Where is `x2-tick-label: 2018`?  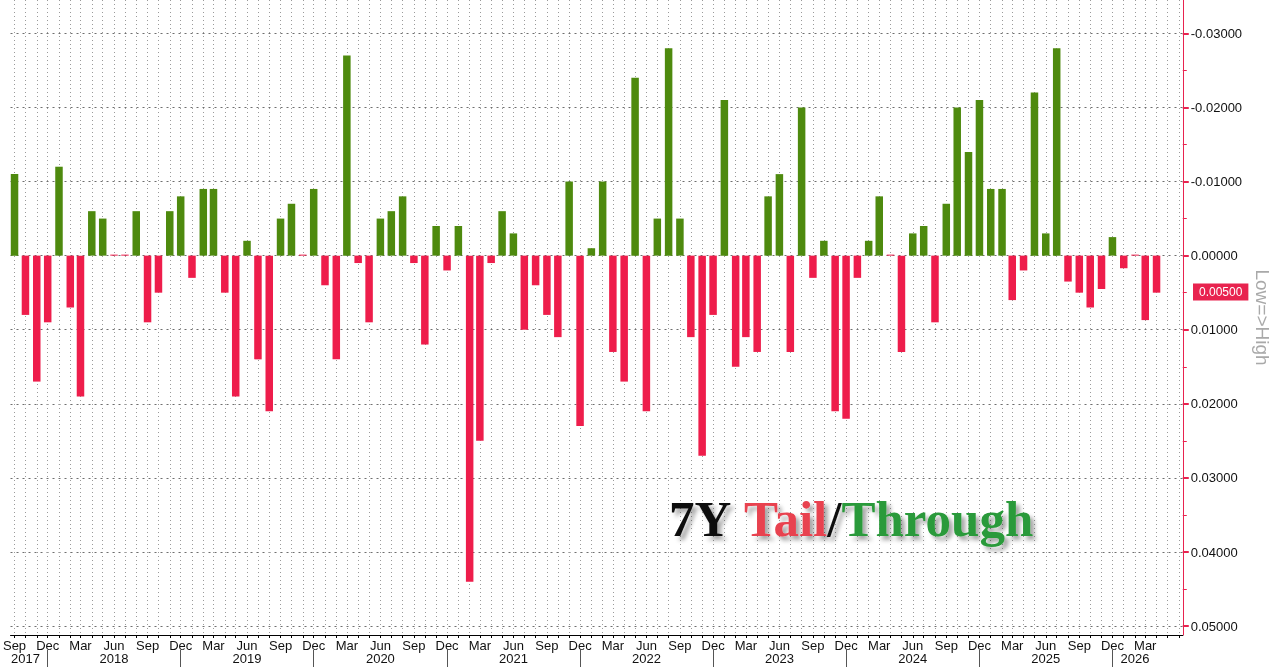 x2-tick-label: 2018 is located at coordinates (114, 658).